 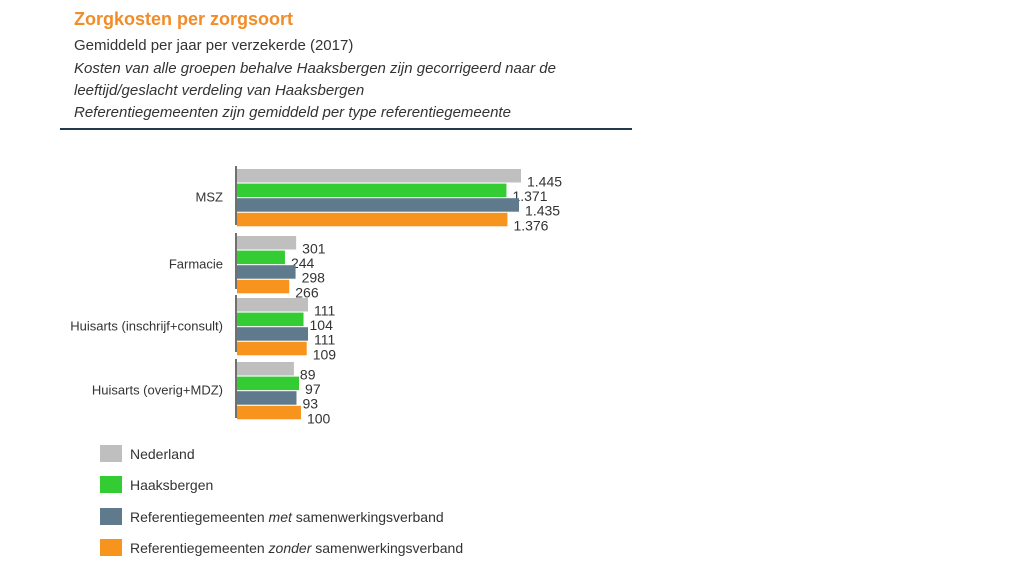 I want to click on bar-nederland-huisarts-inschrijf-consult, so click(x=272, y=305).